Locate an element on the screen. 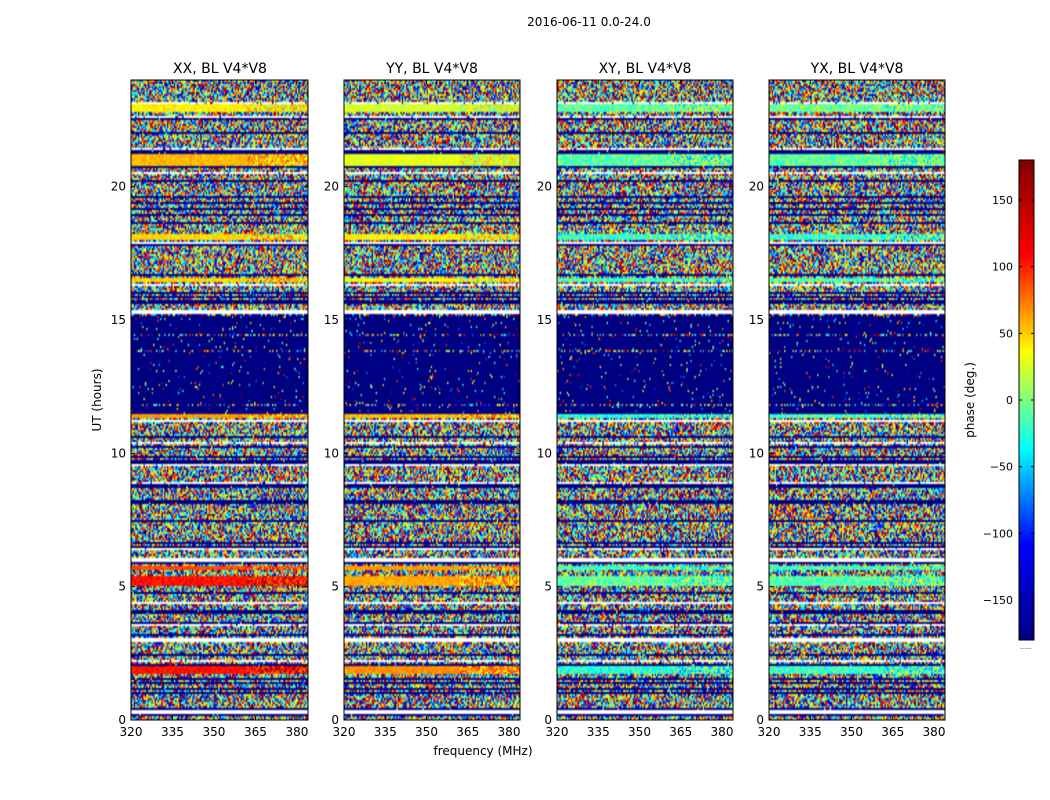 This screenshot has height=800, width=1050. panel-title: YX, BL V4*V8 is located at coordinates (857, 69).